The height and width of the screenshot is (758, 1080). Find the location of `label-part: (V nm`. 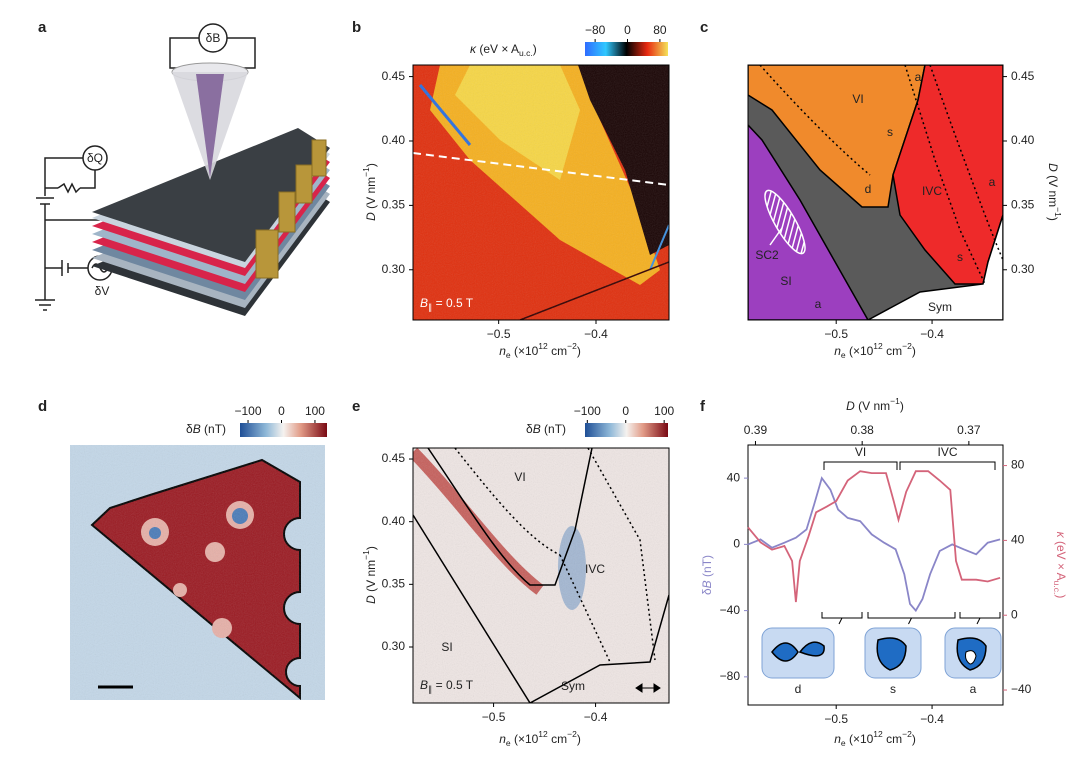

label-part: (V nm is located at coordinates (371, 194).